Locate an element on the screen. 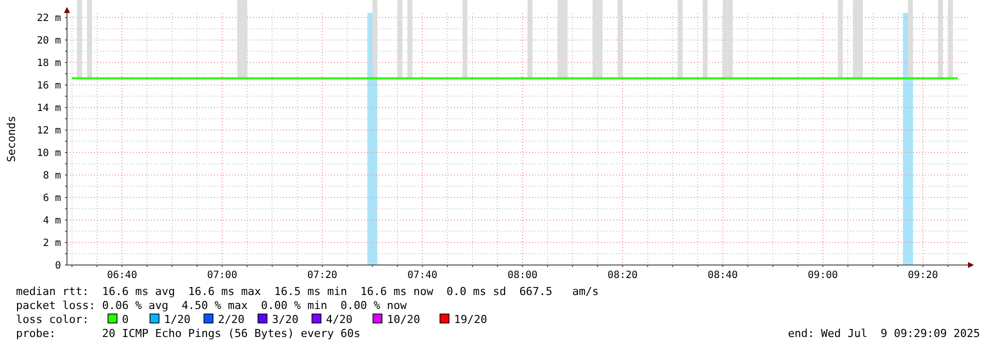  x-tick-label: 09:20 is located at coordinates (923, 275).